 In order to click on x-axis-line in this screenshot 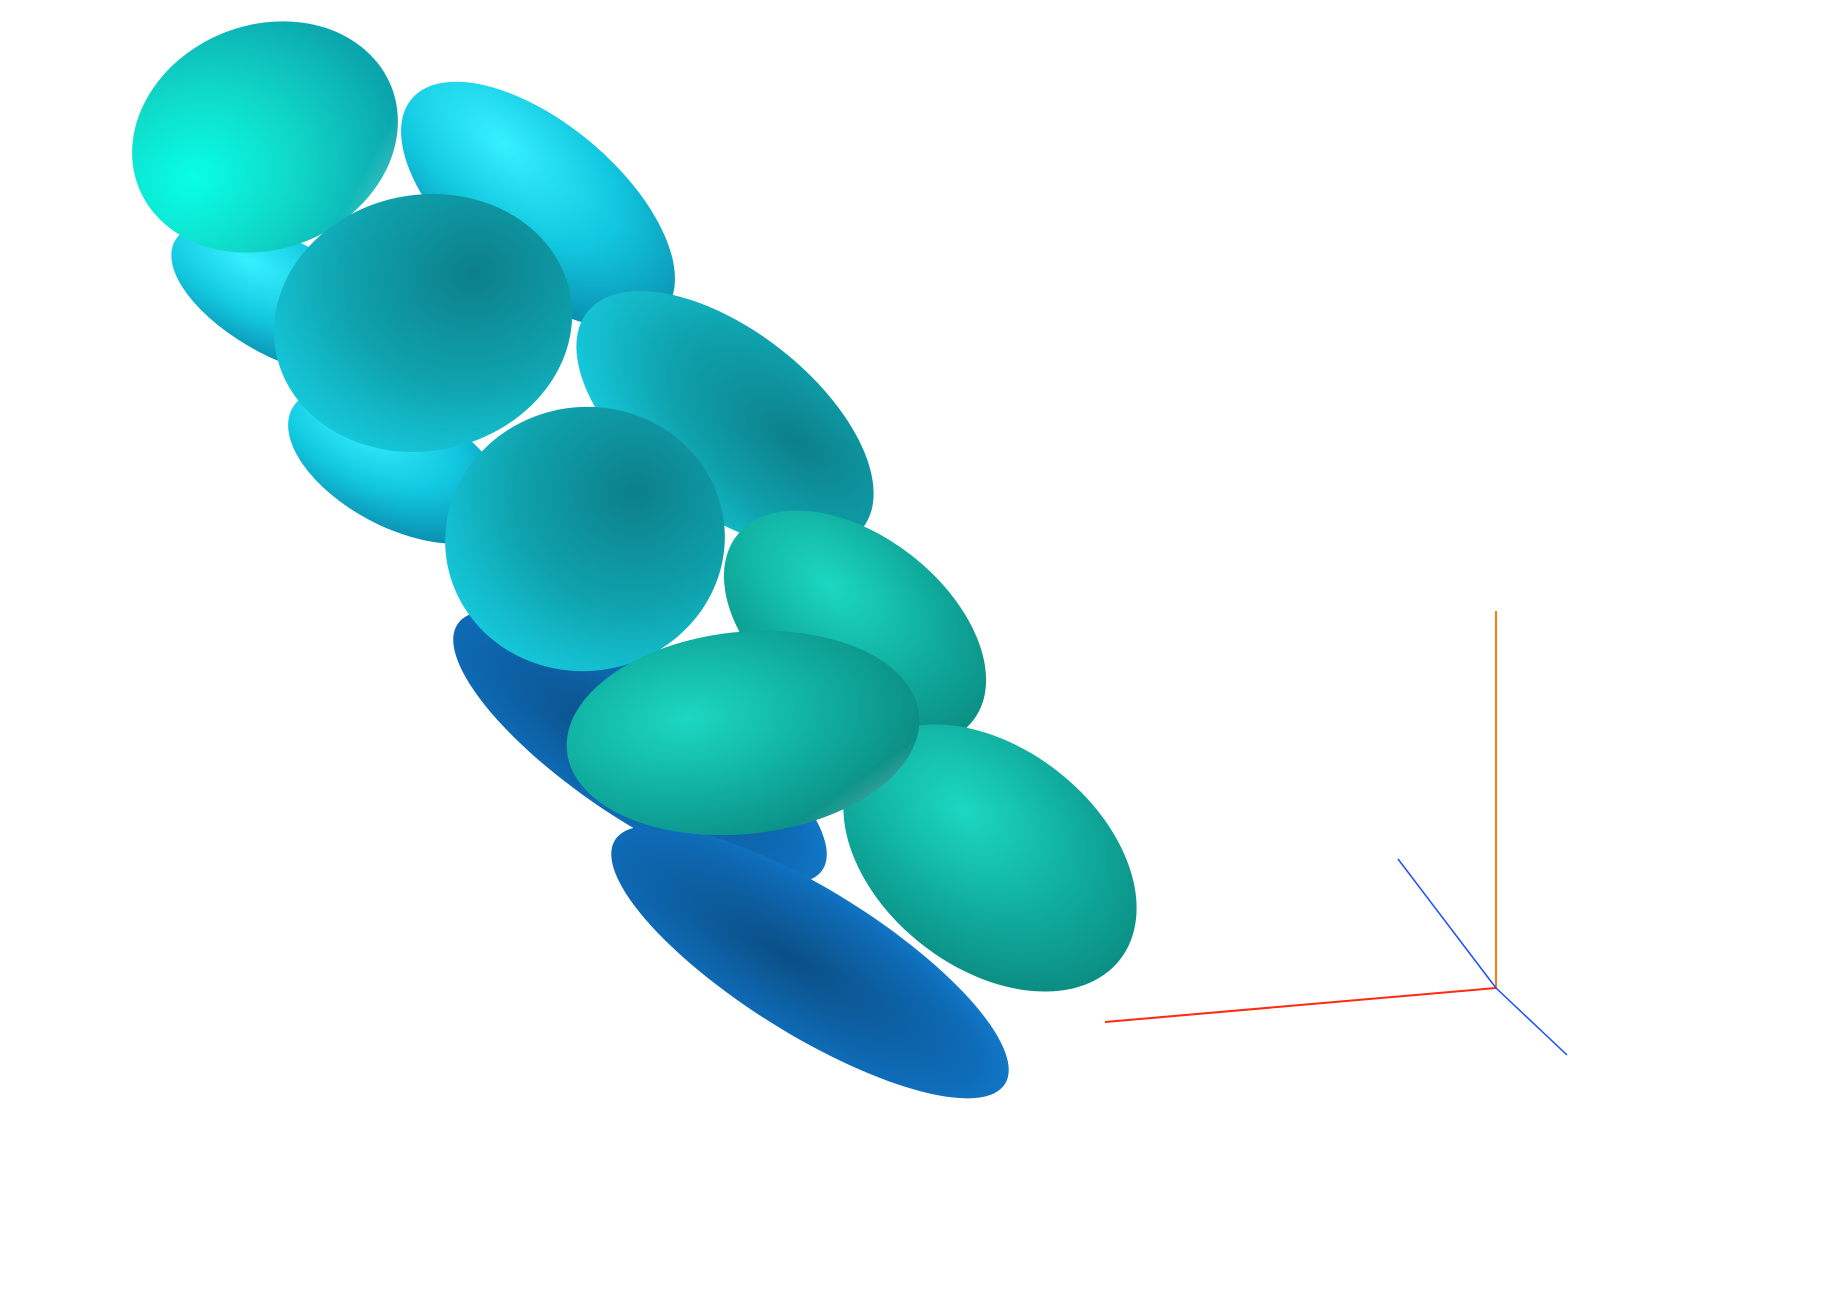, I will do `click(1300, 1005)`.